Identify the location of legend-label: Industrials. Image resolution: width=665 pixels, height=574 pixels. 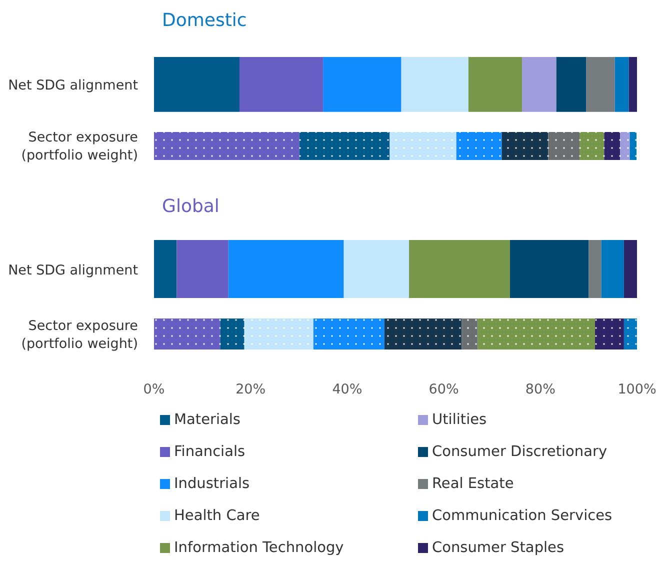
(212, 484).